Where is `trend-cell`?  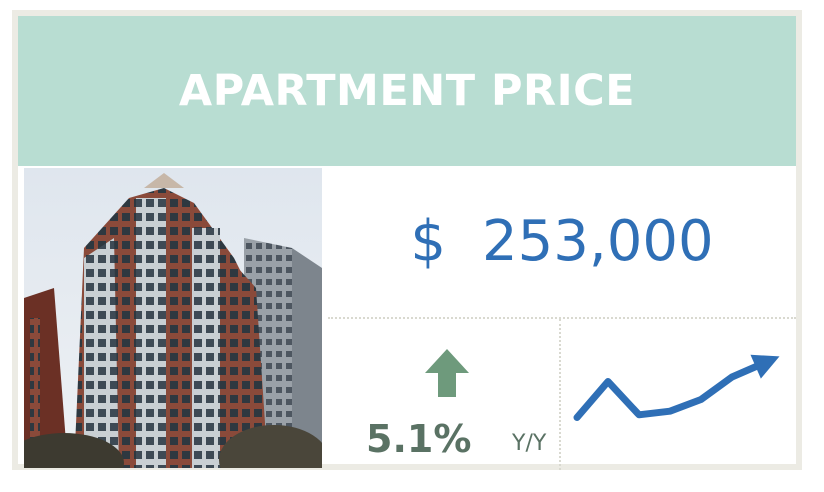
trend-cell is located at coordinates (679, 394).